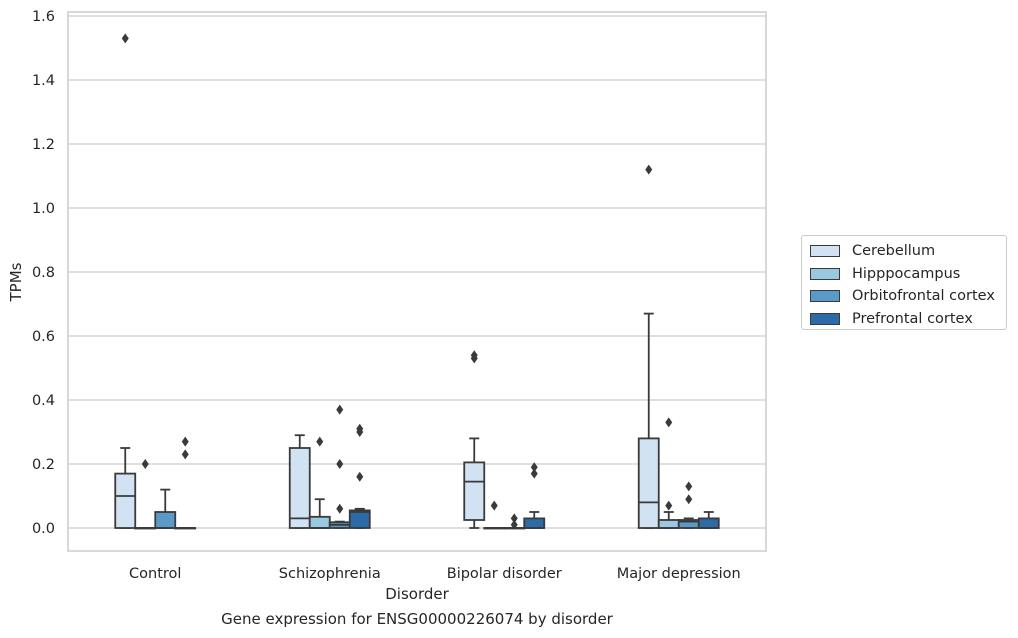 This screenshot has width=1018, height=638. What do you see at coordinates (155, 574) in the screenshot?
I see `x-tick-label: Control` at bounding box center [155, 574].